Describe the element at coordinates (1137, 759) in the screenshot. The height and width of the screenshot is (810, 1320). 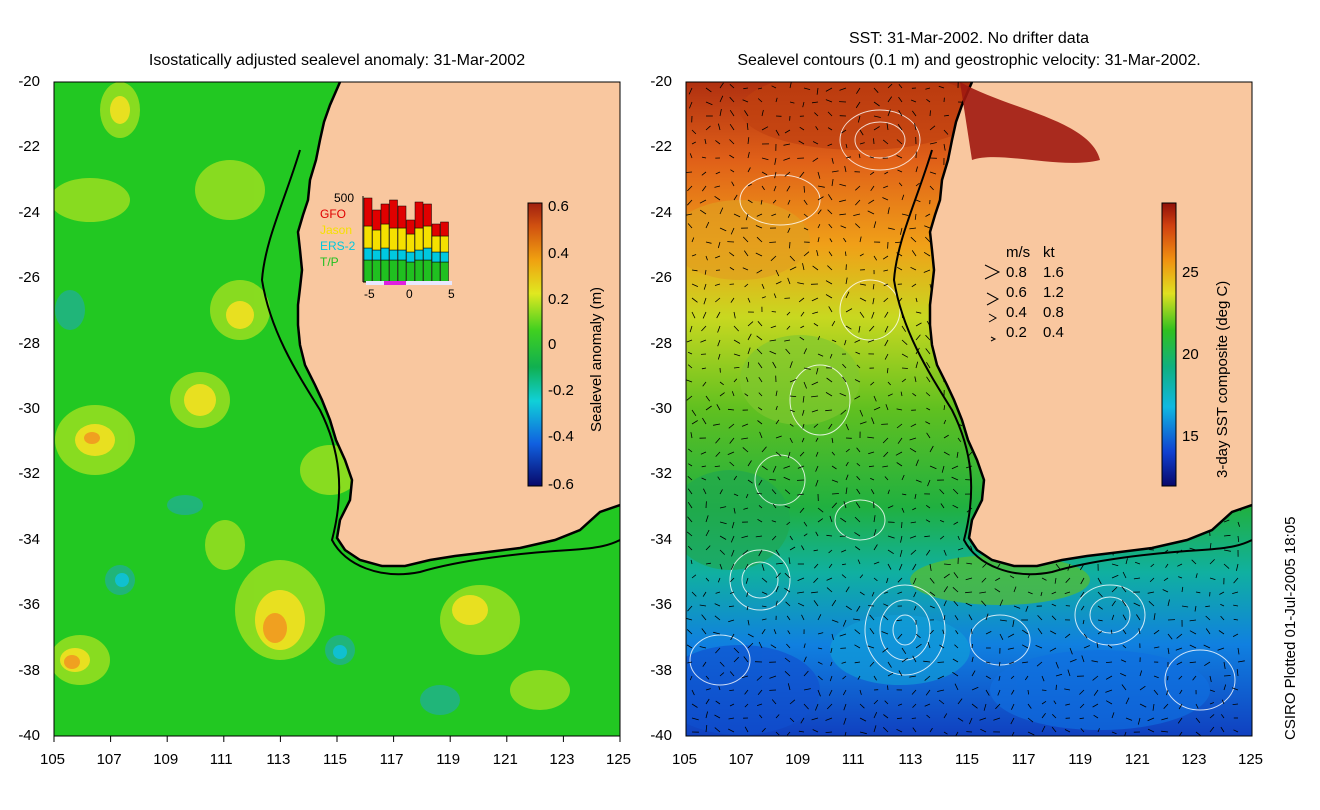
I see `x-tick-label: 121` at that location.